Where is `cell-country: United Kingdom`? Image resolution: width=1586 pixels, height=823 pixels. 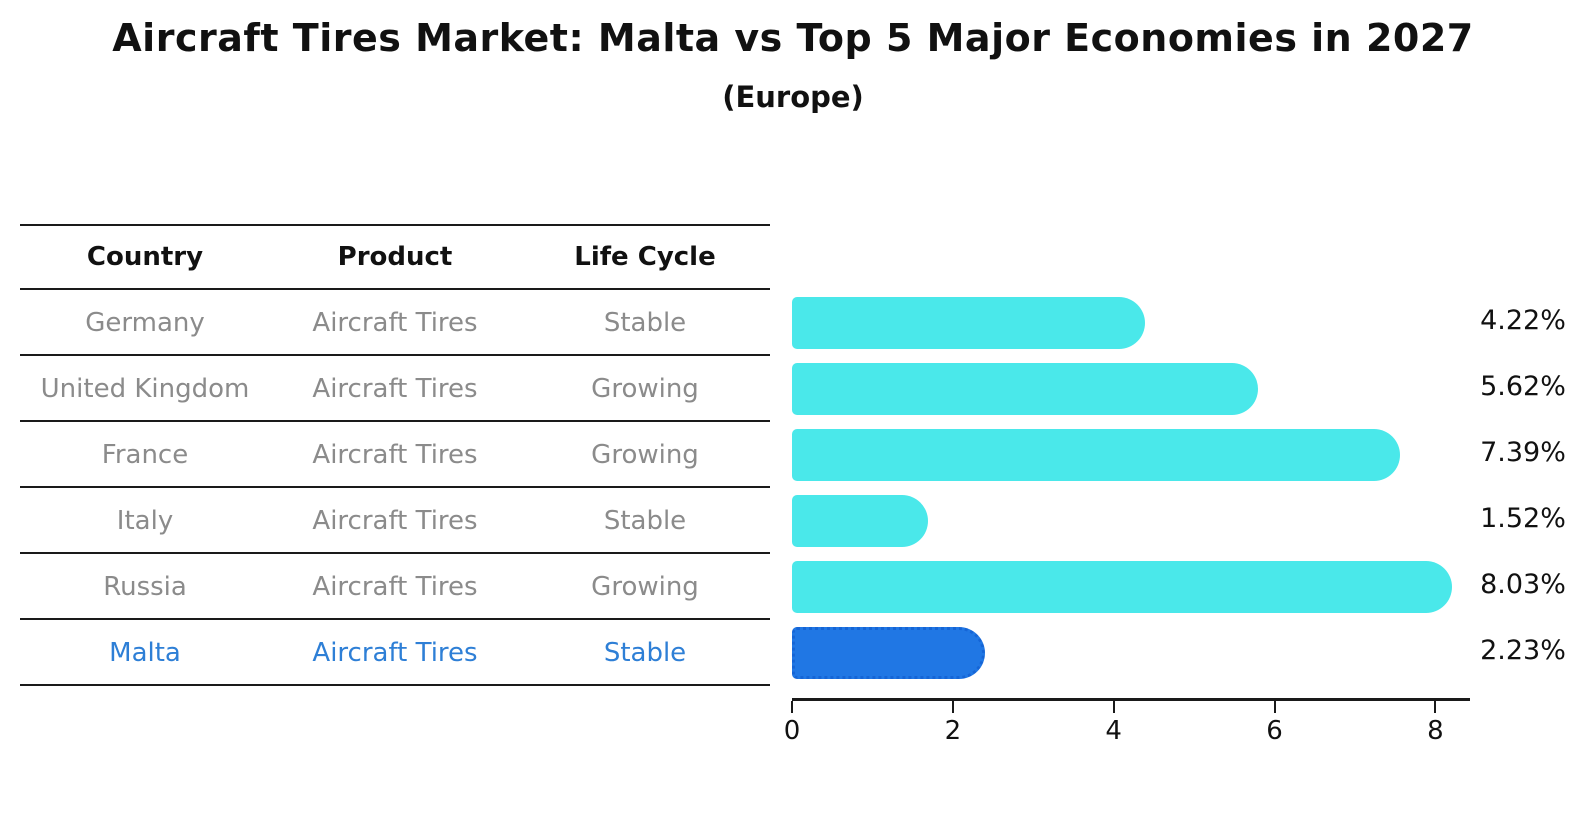 cell-country: United Kingdom is located at coordinates (145, 389).